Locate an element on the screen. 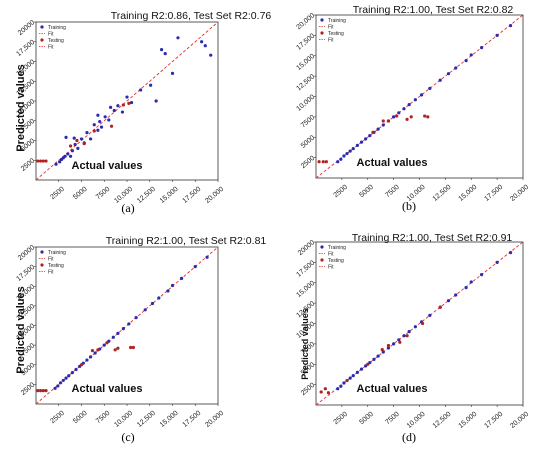 This screenshot has width=550, height=451. legend-swatch-training is located at coordinates (322, 247).